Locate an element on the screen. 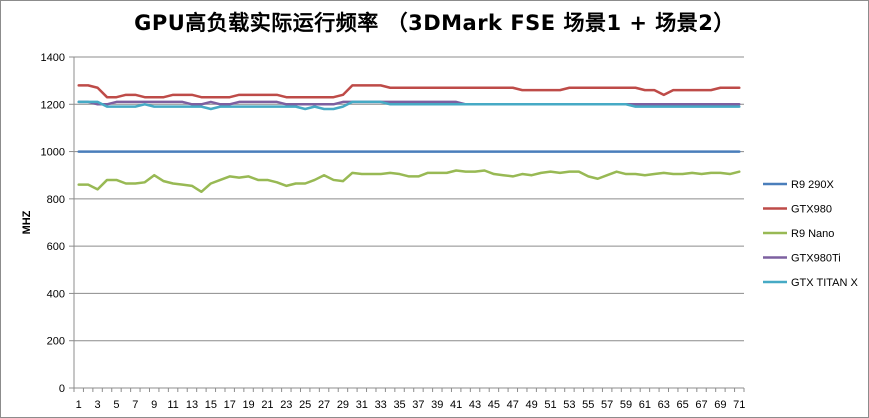 The height and width of the screenshot is (418, 869). x-tick-label: 31 is located at coordinates (362, 405).